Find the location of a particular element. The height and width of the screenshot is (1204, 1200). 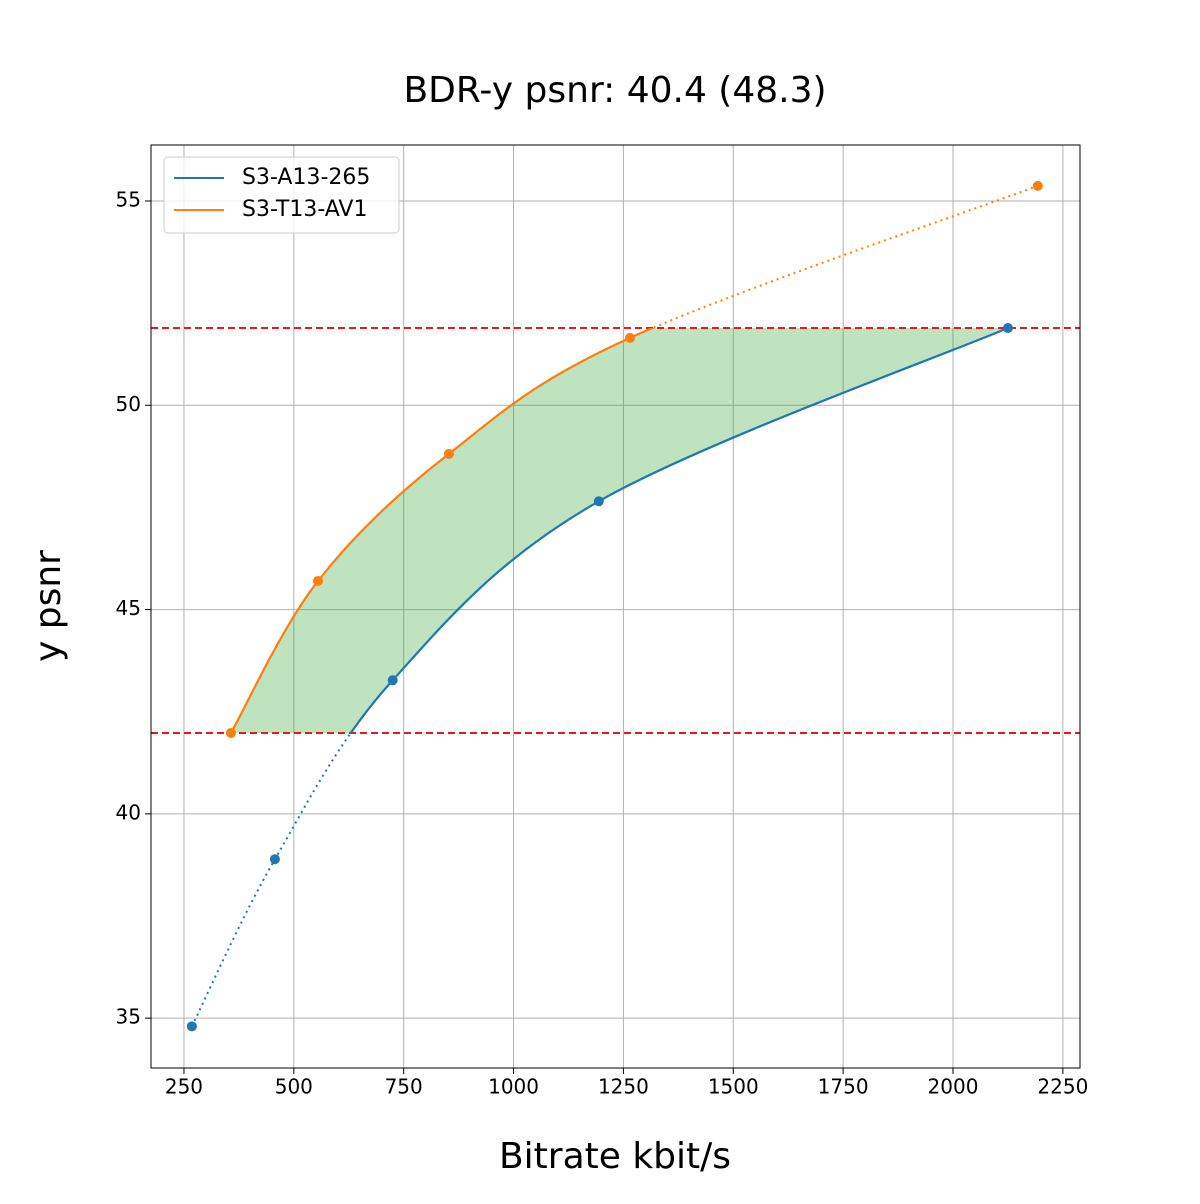

x-tick-label: 500 is located at coordinates (294, 1087).